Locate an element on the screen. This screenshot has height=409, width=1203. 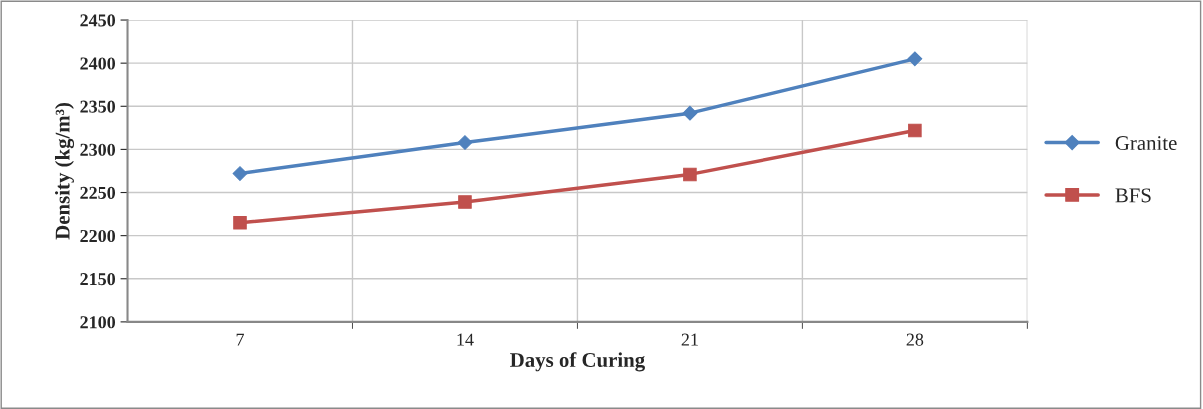
x-axis-title: Days of Curing is located at coordinates (577, 362).